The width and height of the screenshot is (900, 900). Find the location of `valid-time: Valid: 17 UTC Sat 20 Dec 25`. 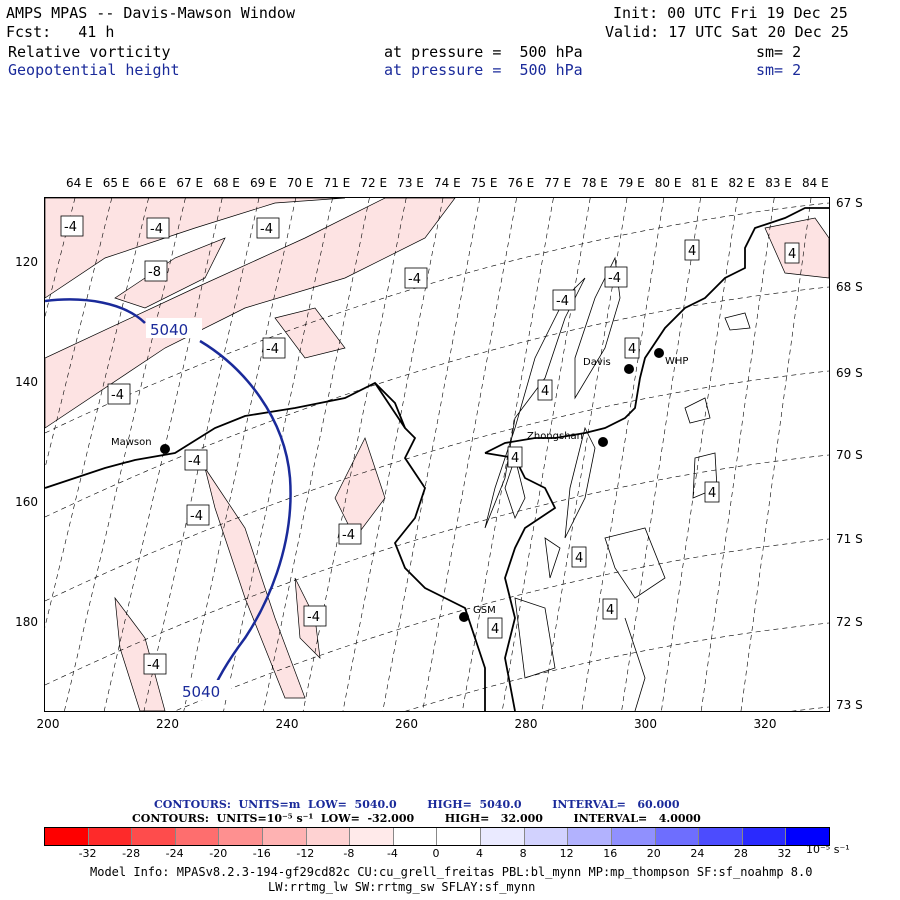

valid-time: Valid: 17 UTC Sat 20 Dec 25 is located at coordinates (727, 32).